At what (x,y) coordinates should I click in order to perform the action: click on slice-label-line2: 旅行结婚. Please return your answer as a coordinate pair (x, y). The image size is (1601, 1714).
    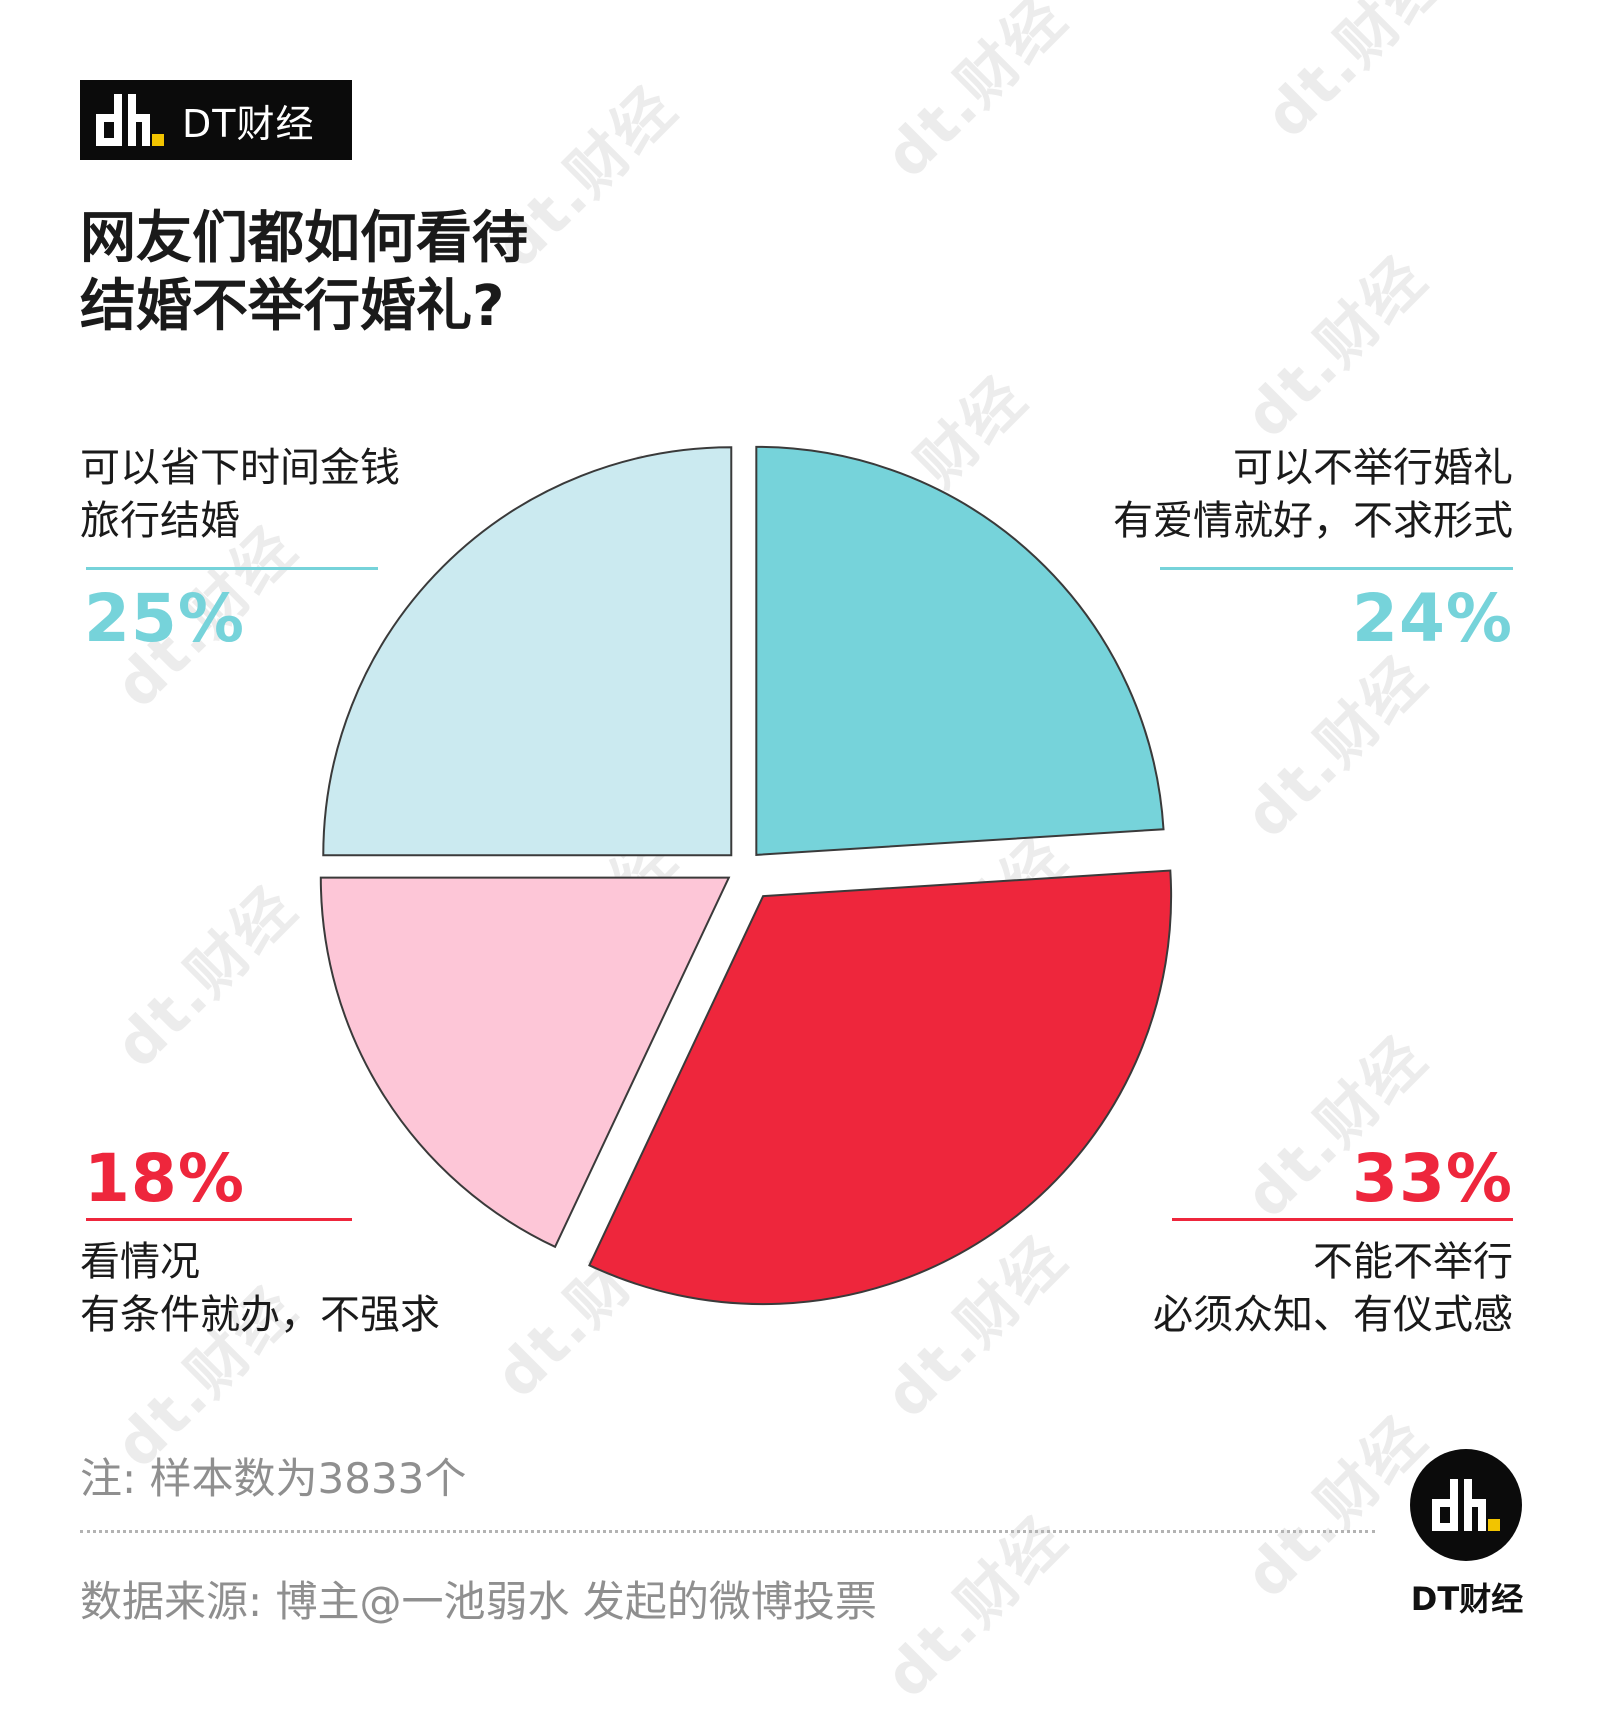
    Looking at the image, I should click on (160, 521).